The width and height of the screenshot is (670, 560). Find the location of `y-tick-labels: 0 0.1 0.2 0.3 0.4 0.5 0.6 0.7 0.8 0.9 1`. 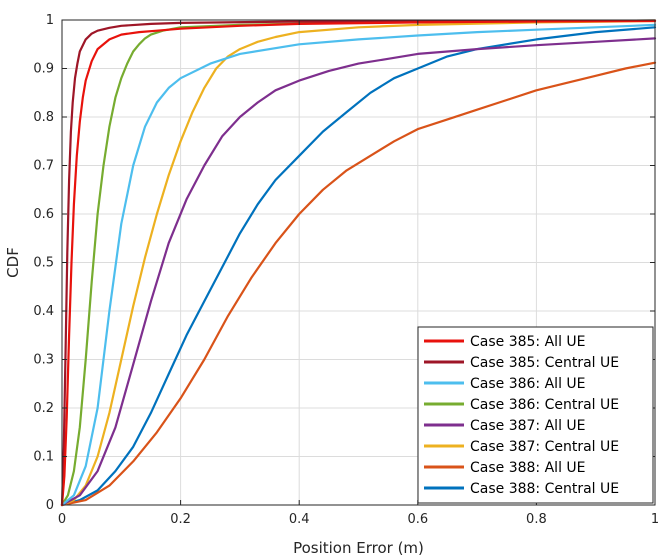

y-tick-labels: 0 0.1 0.2 0.3 0.4 0.5 0.6 0.7 0.8 0.9 1 is located at coordinates (43, 263).